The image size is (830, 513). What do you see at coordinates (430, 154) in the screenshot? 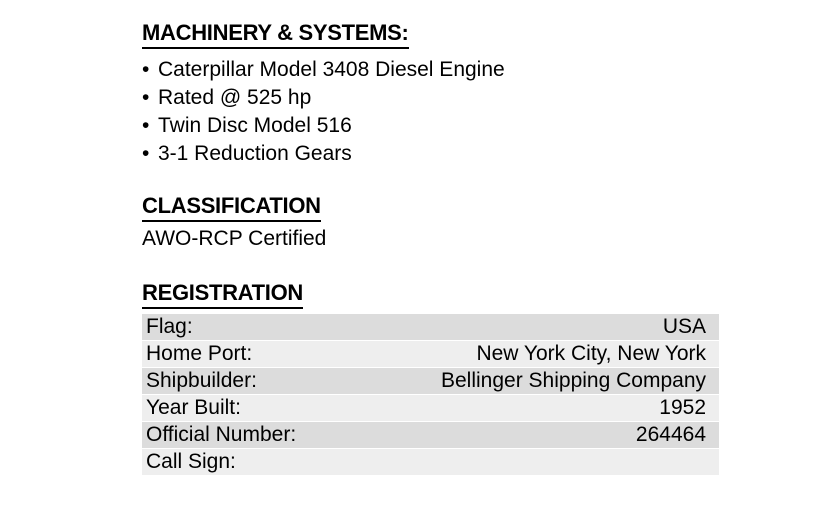
I see `list-item: • 3-1 Reduction Gears` at bounding box center [430, 154].